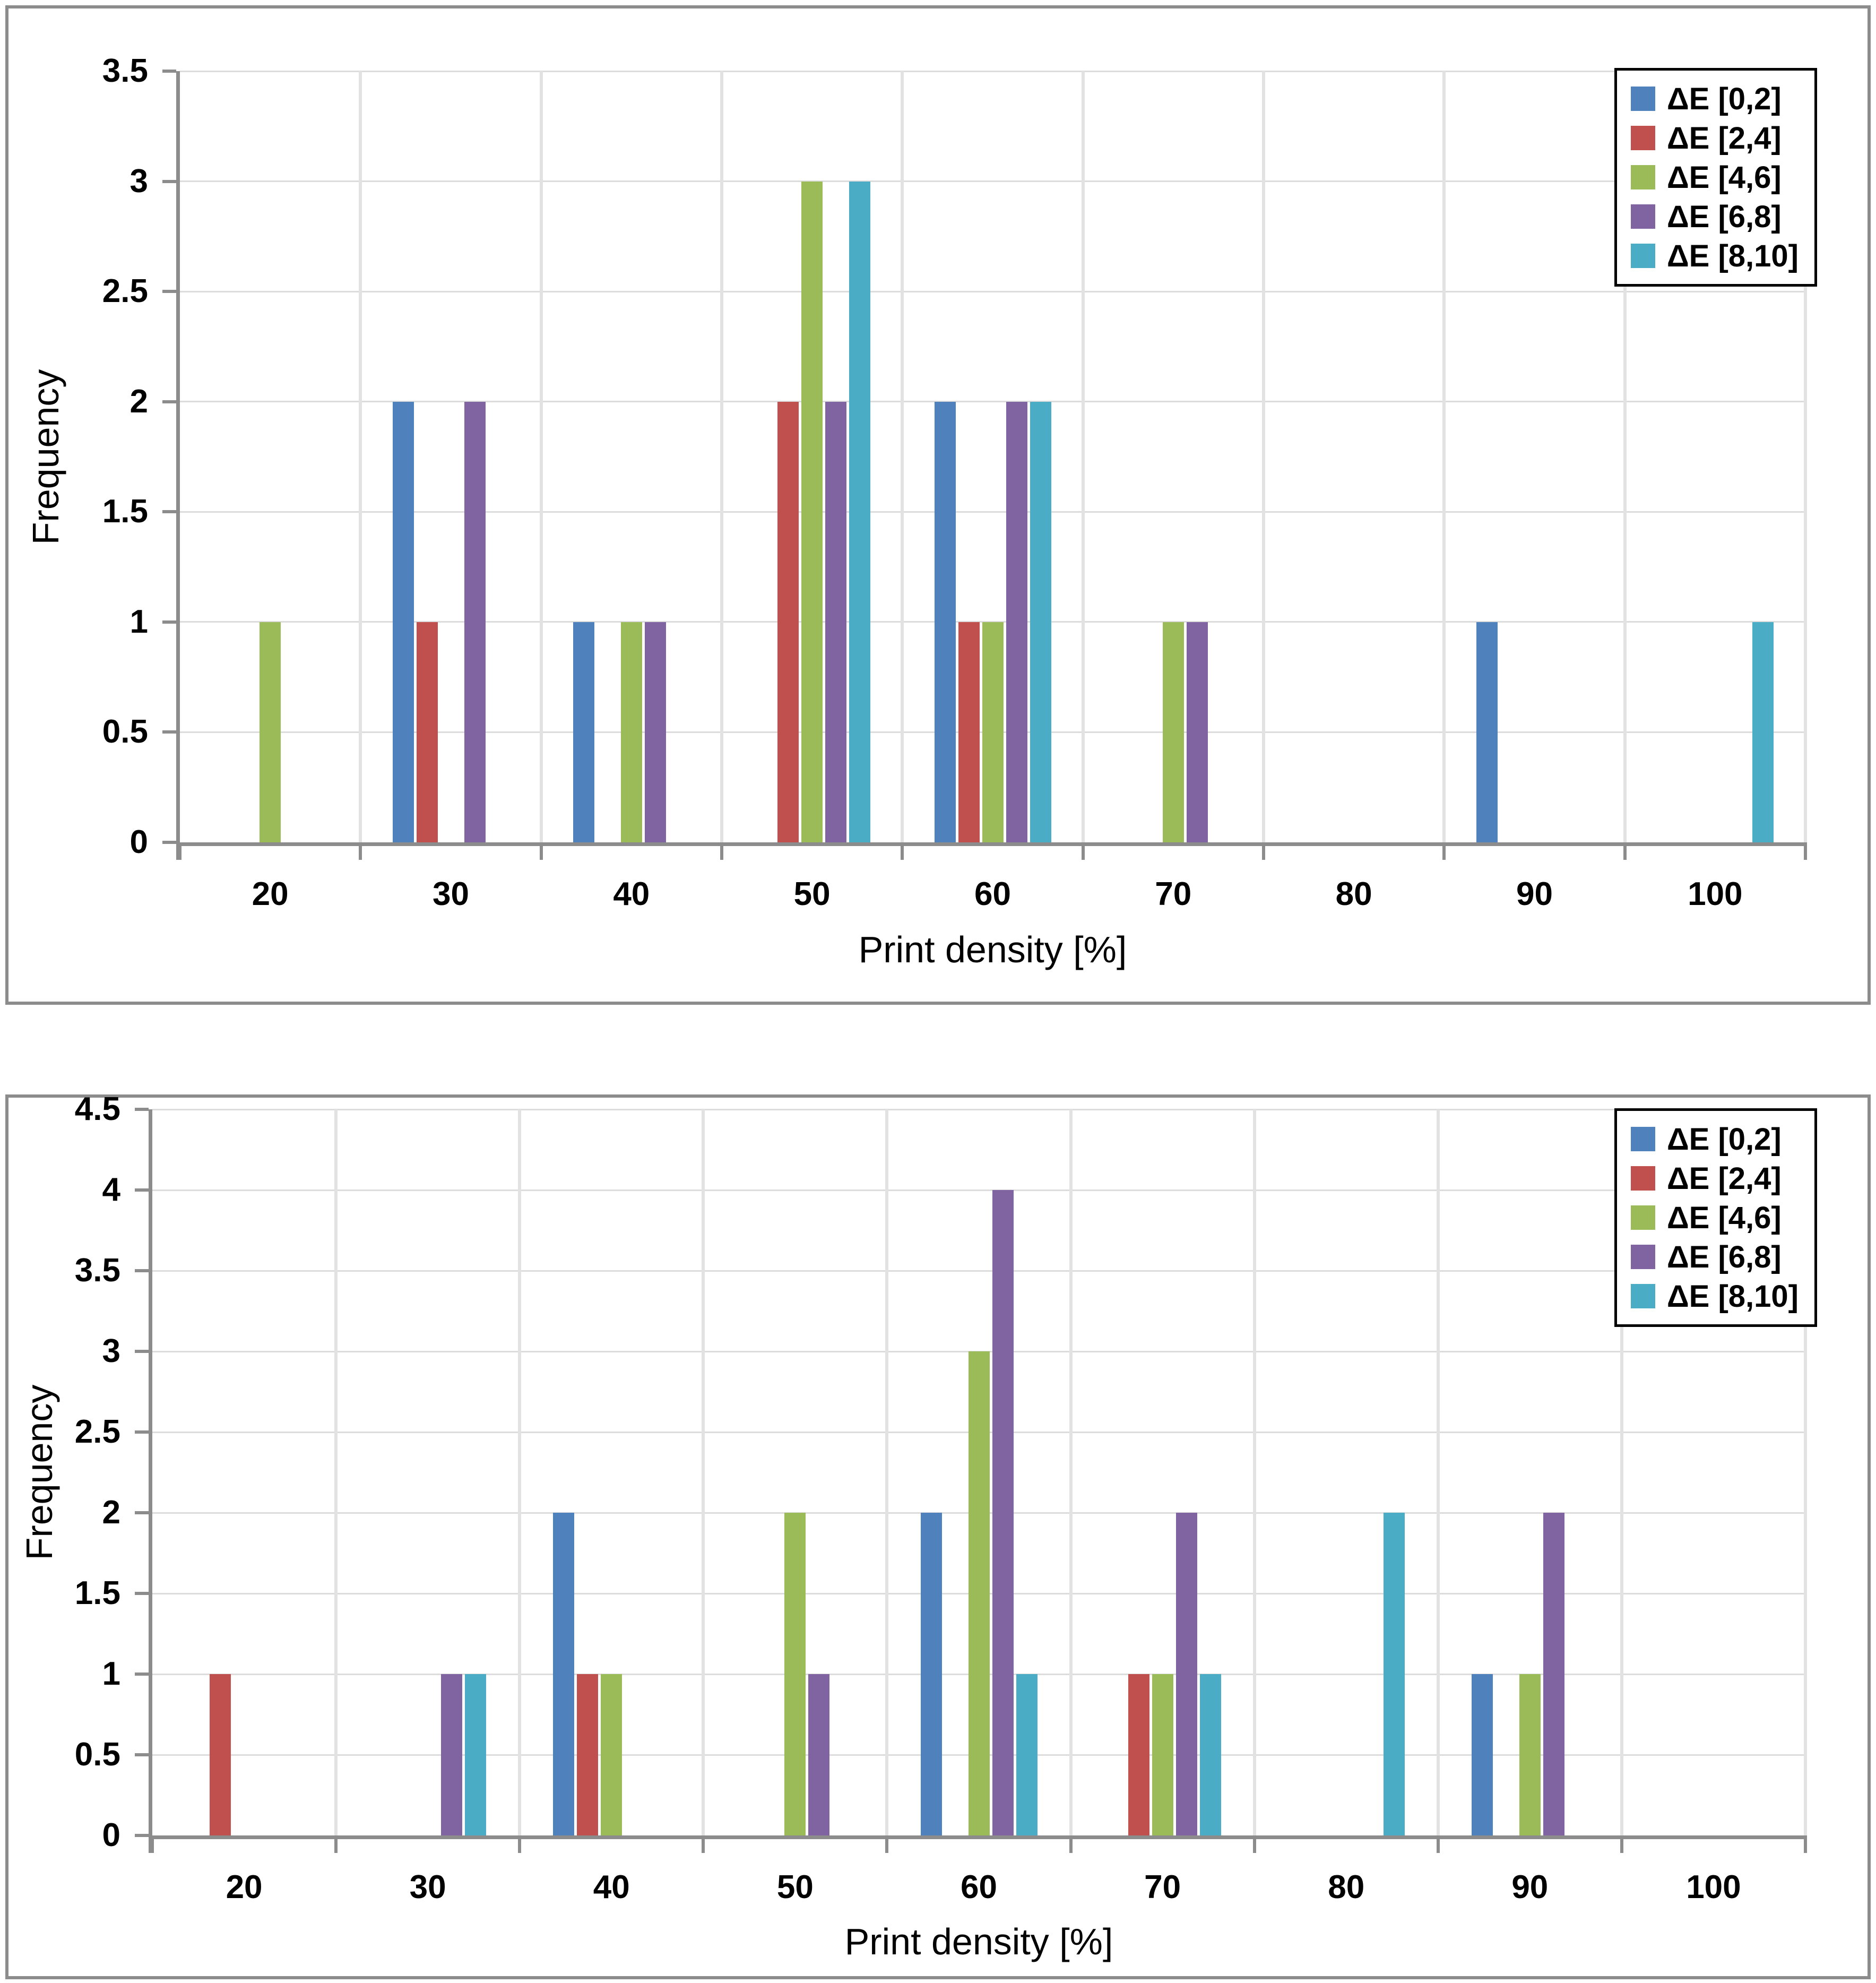  What do you see at coordinates (97, 1270) in the screenshot?
I see `y-tick-label: 3.5` at bounding box center [97, 1270].